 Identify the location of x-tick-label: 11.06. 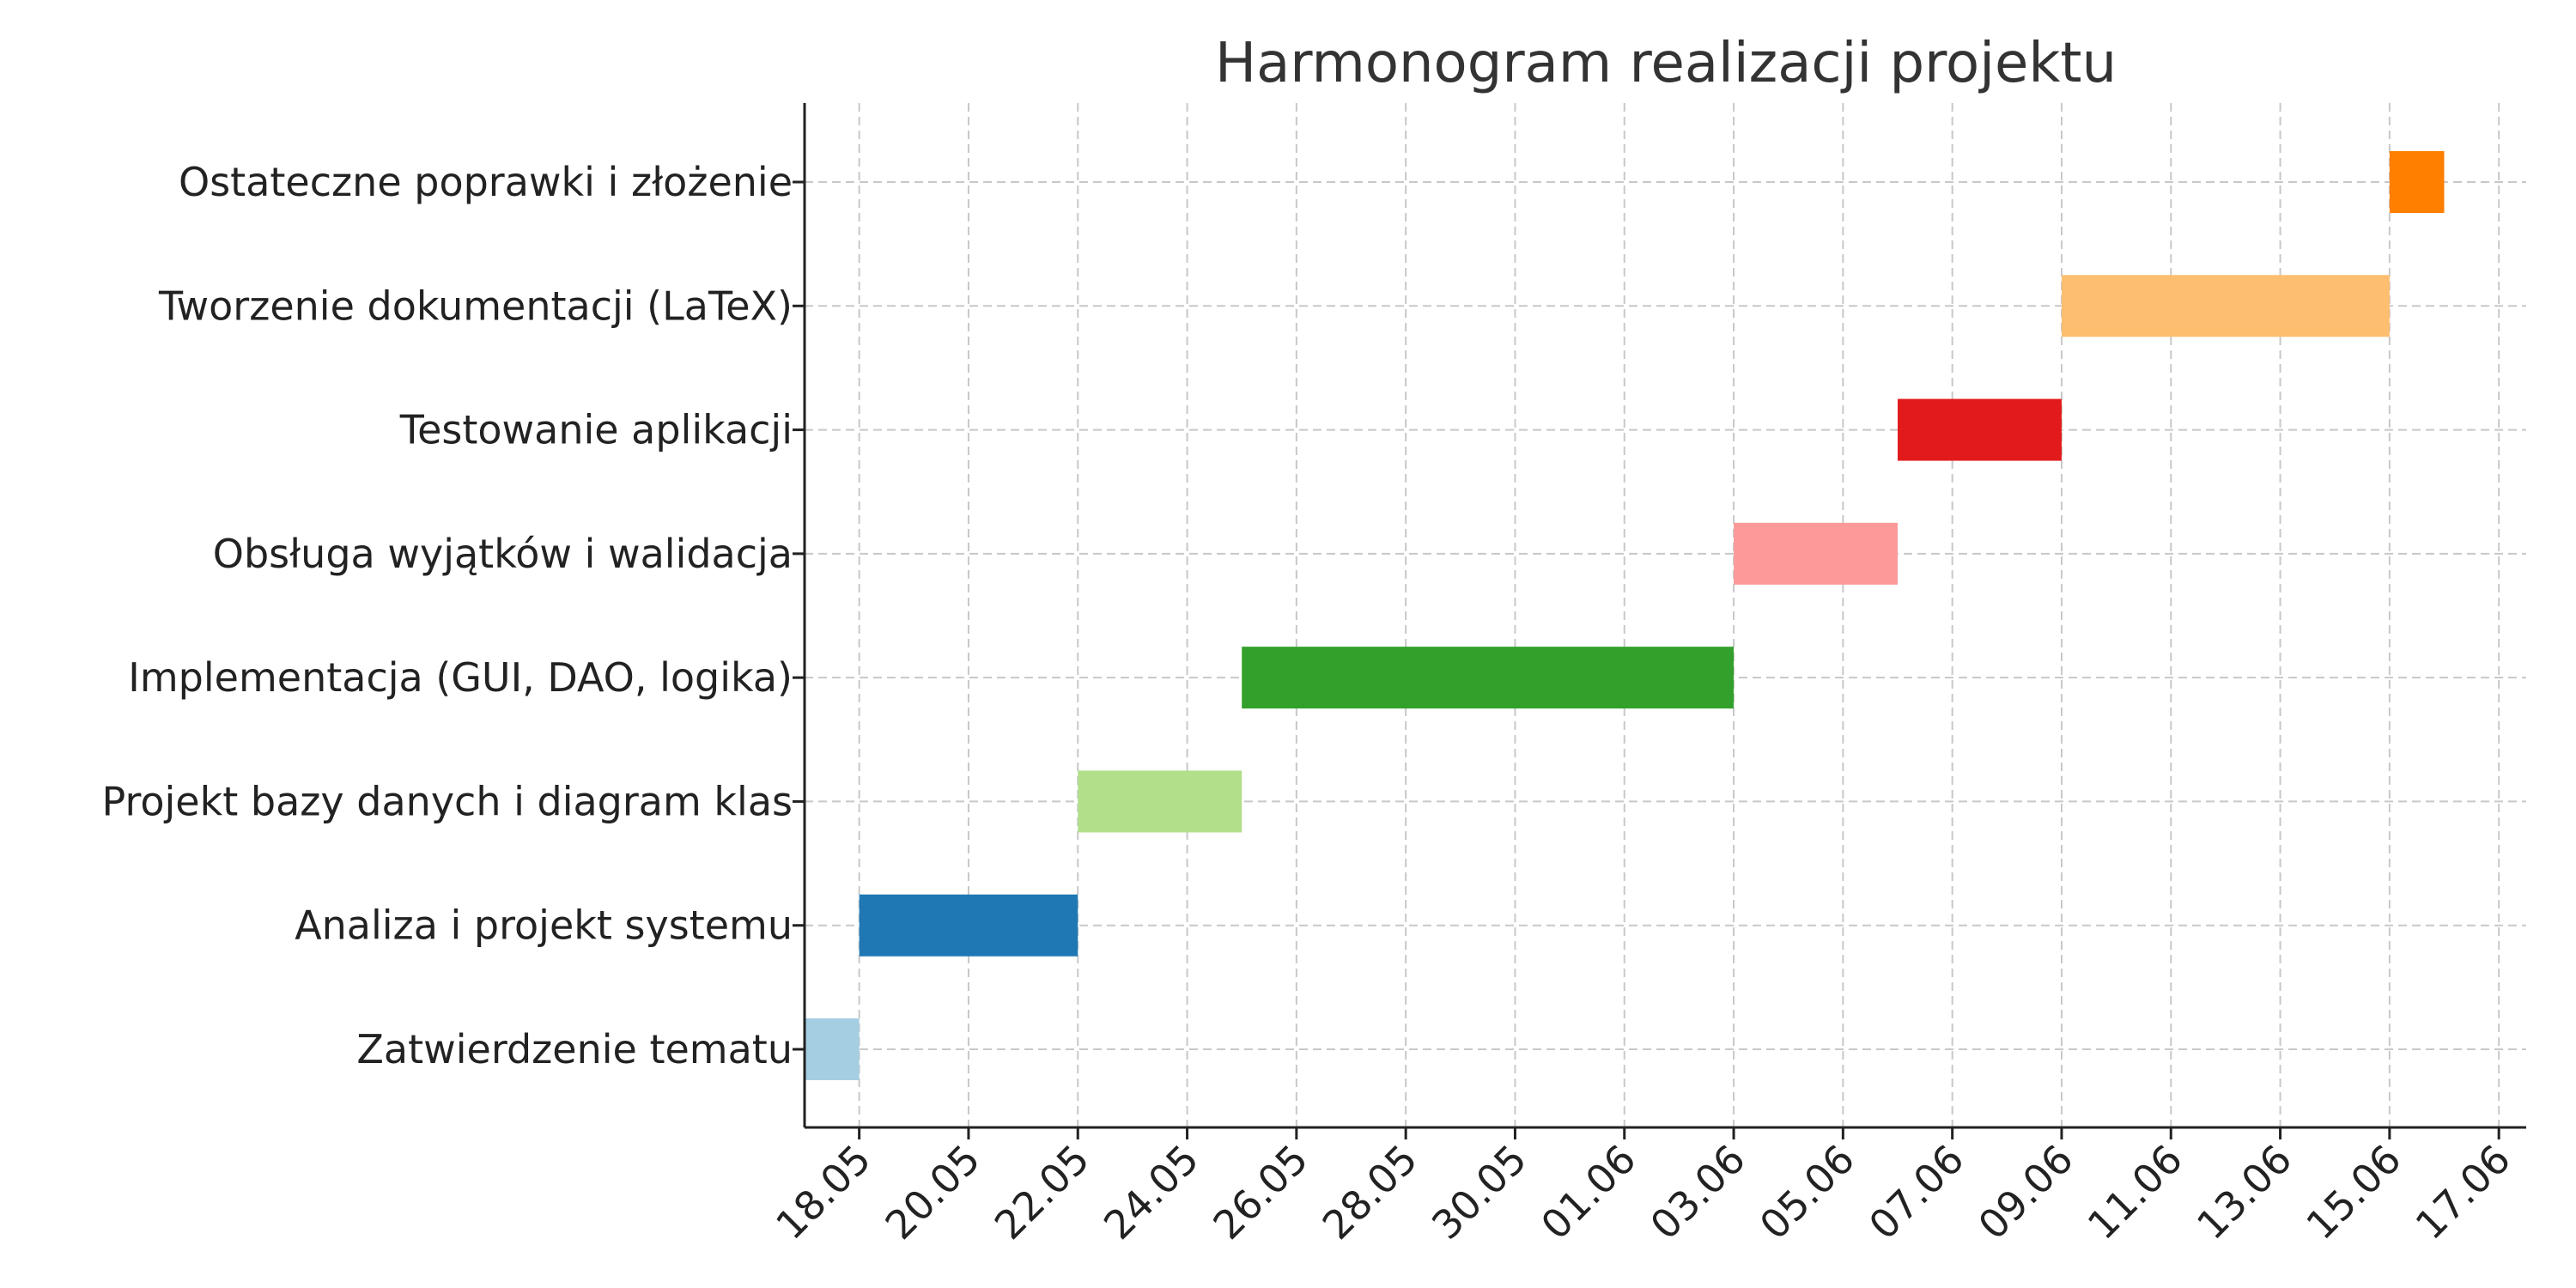
(2135, 1192).